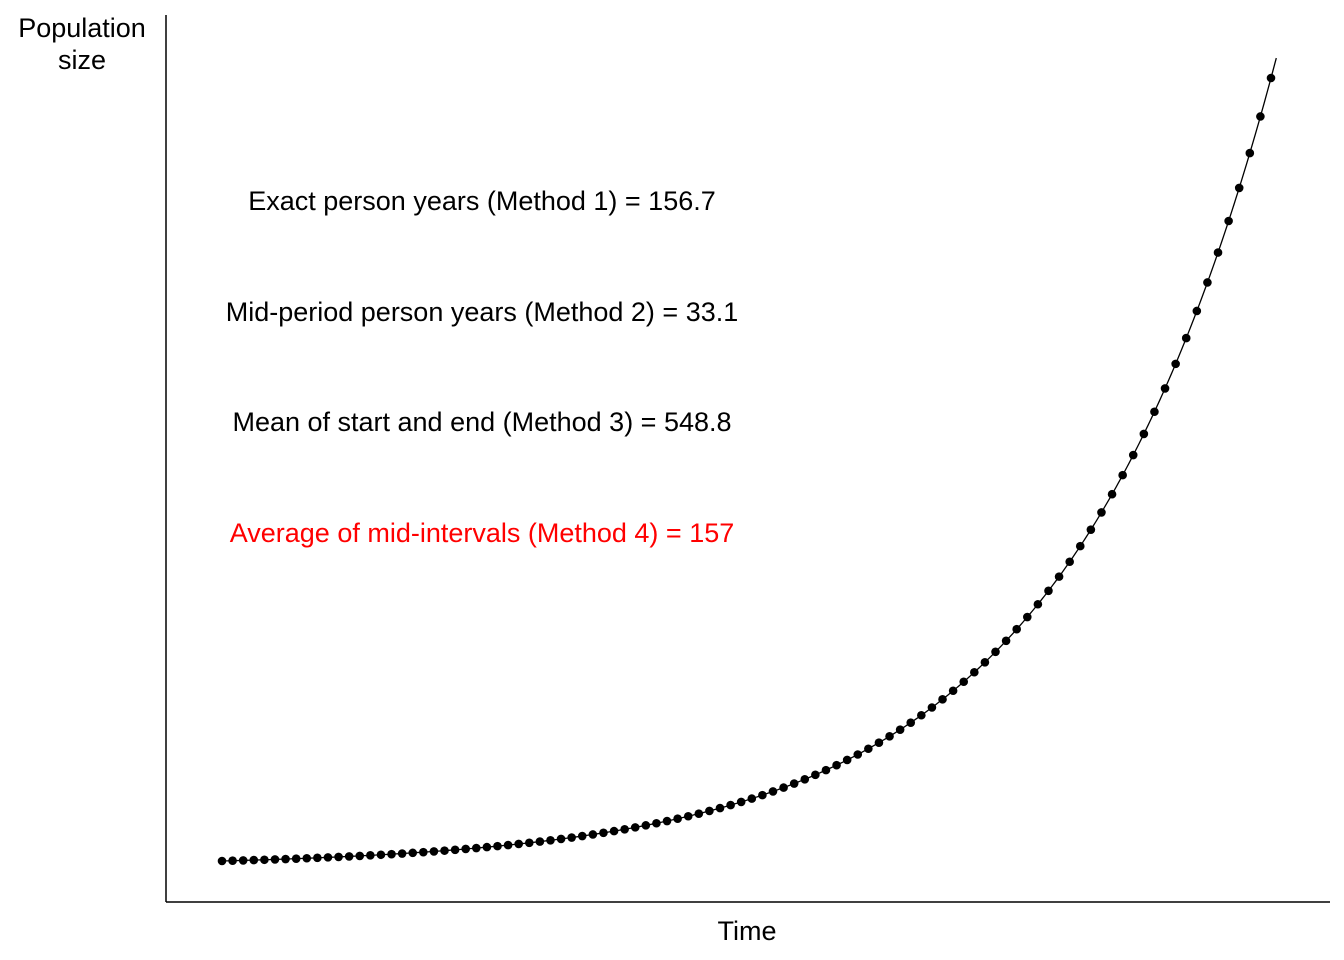  I want to click on y-axis-label-line-2: size, so click(82, 60).